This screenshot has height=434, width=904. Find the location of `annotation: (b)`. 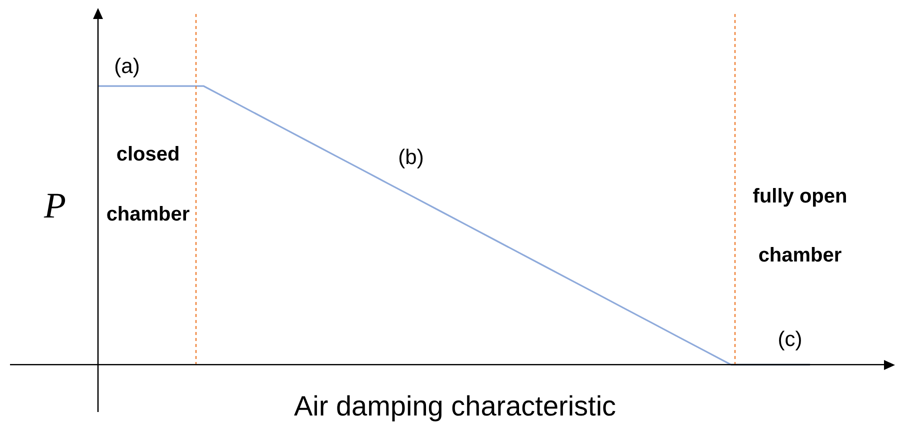

annotation: (b) is located at coordinates (411, 157).